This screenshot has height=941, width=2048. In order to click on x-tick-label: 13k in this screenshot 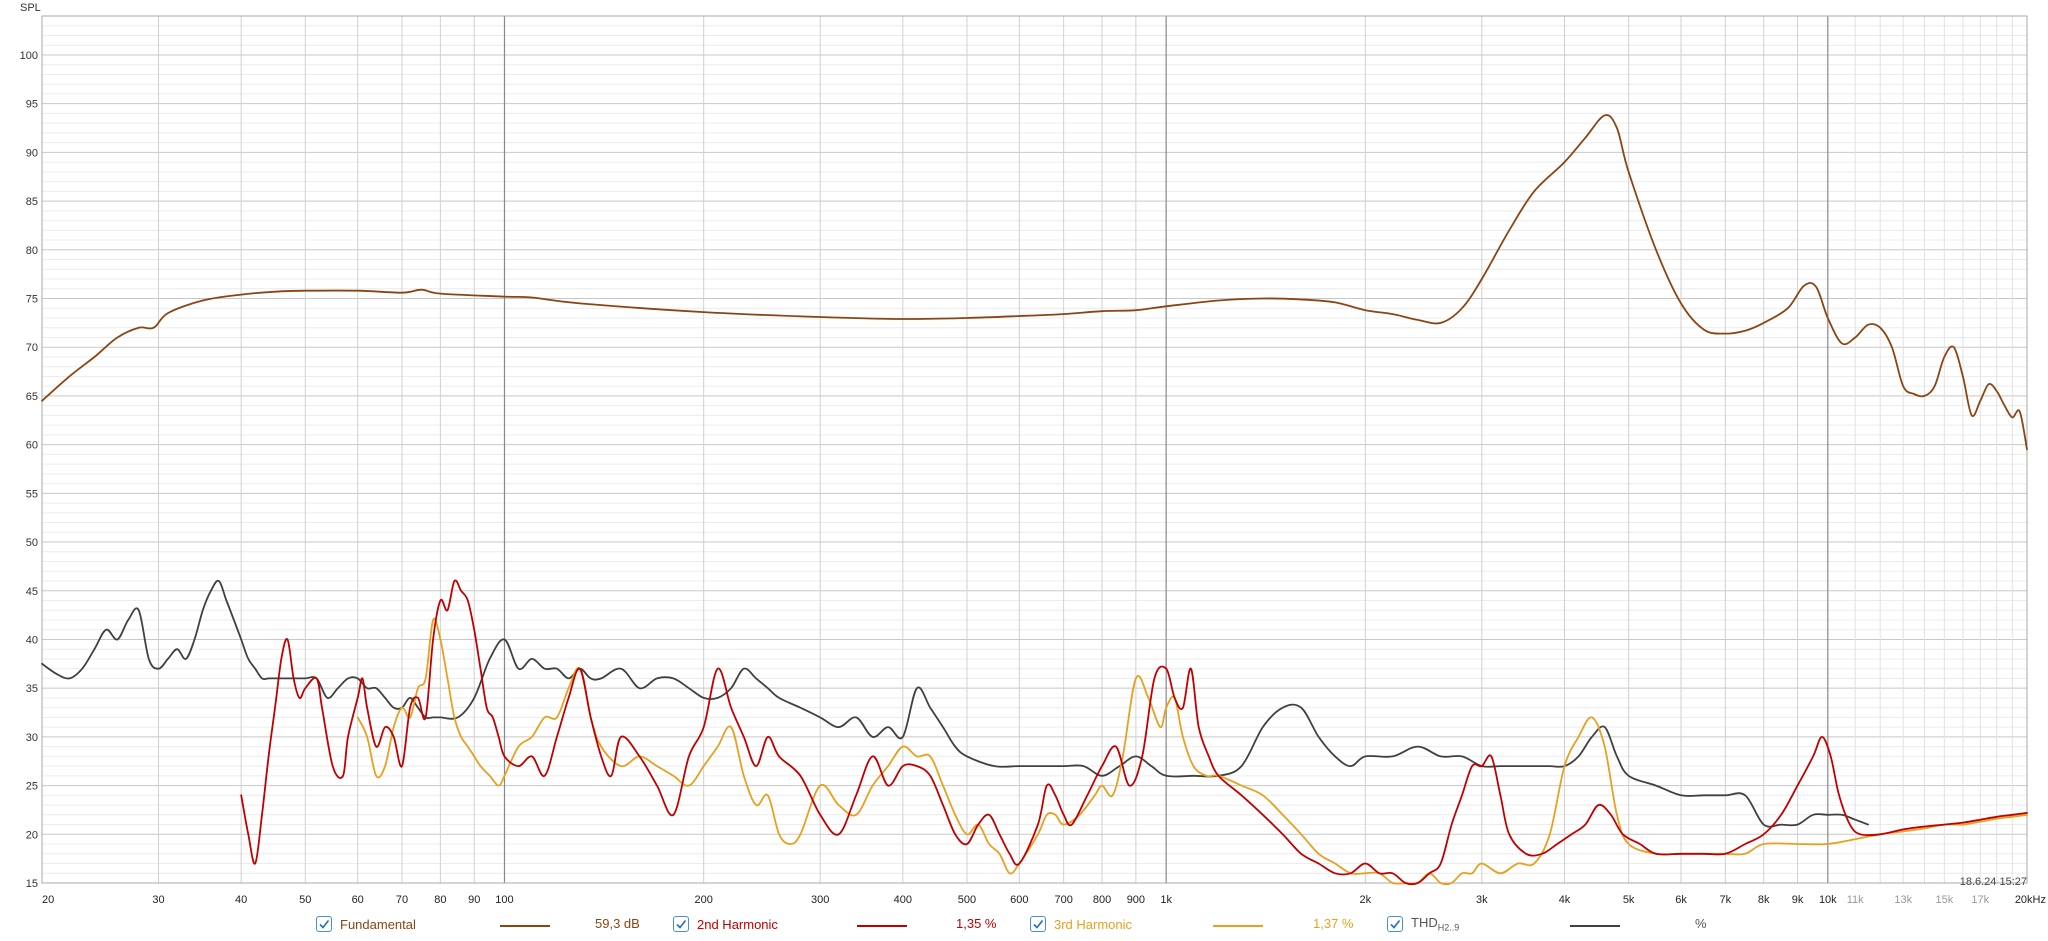, I will do `click(1903, 900)`.